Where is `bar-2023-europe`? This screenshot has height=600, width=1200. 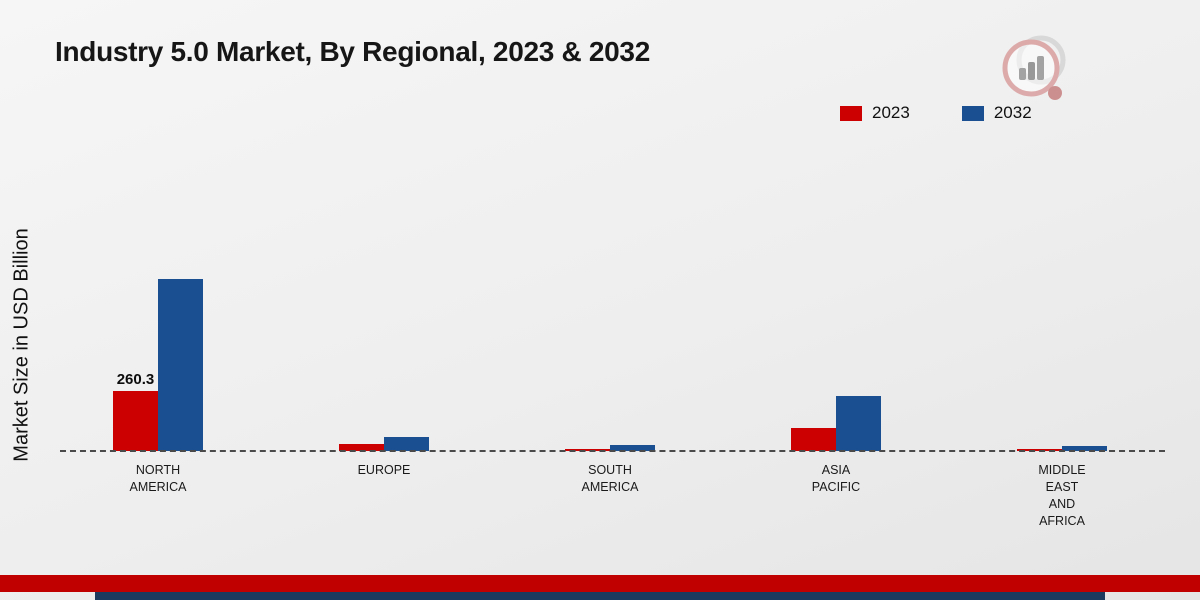 bar-2023-europe is located at coordinates (361, 447).